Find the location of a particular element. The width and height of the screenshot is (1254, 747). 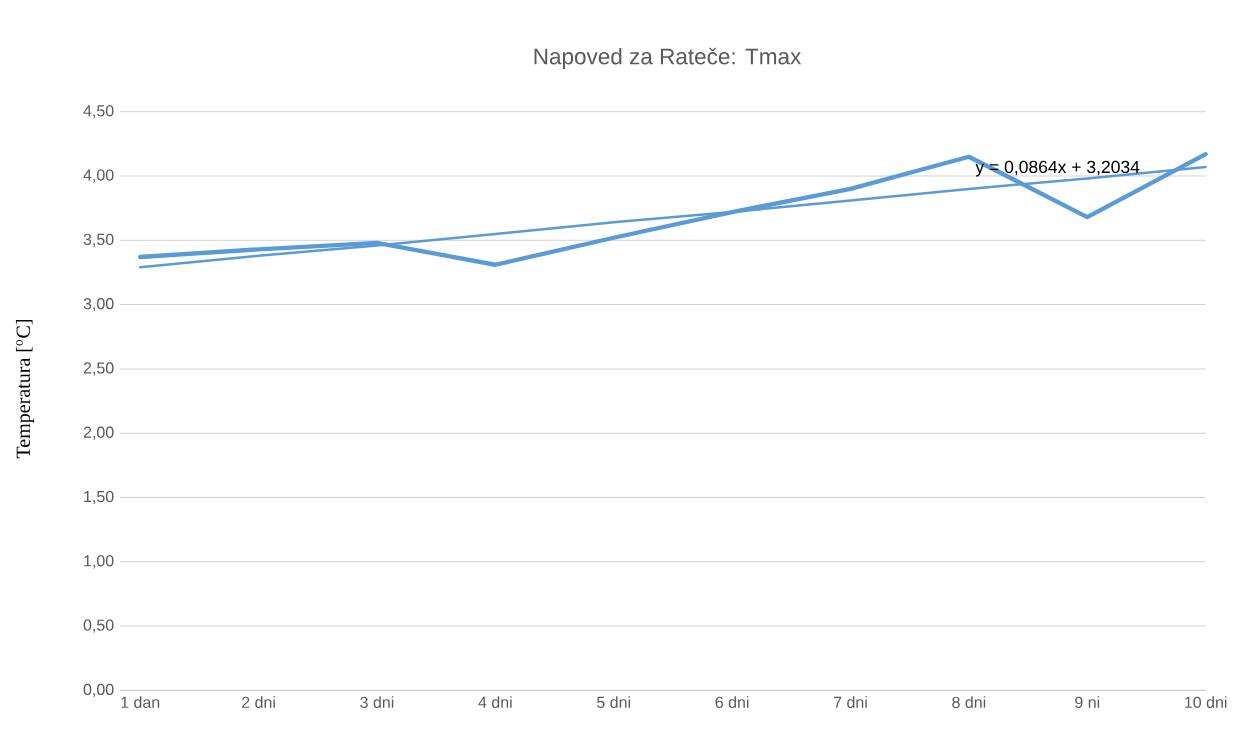

y-tick-label: 2,00 is located at coordinates (98, 433).